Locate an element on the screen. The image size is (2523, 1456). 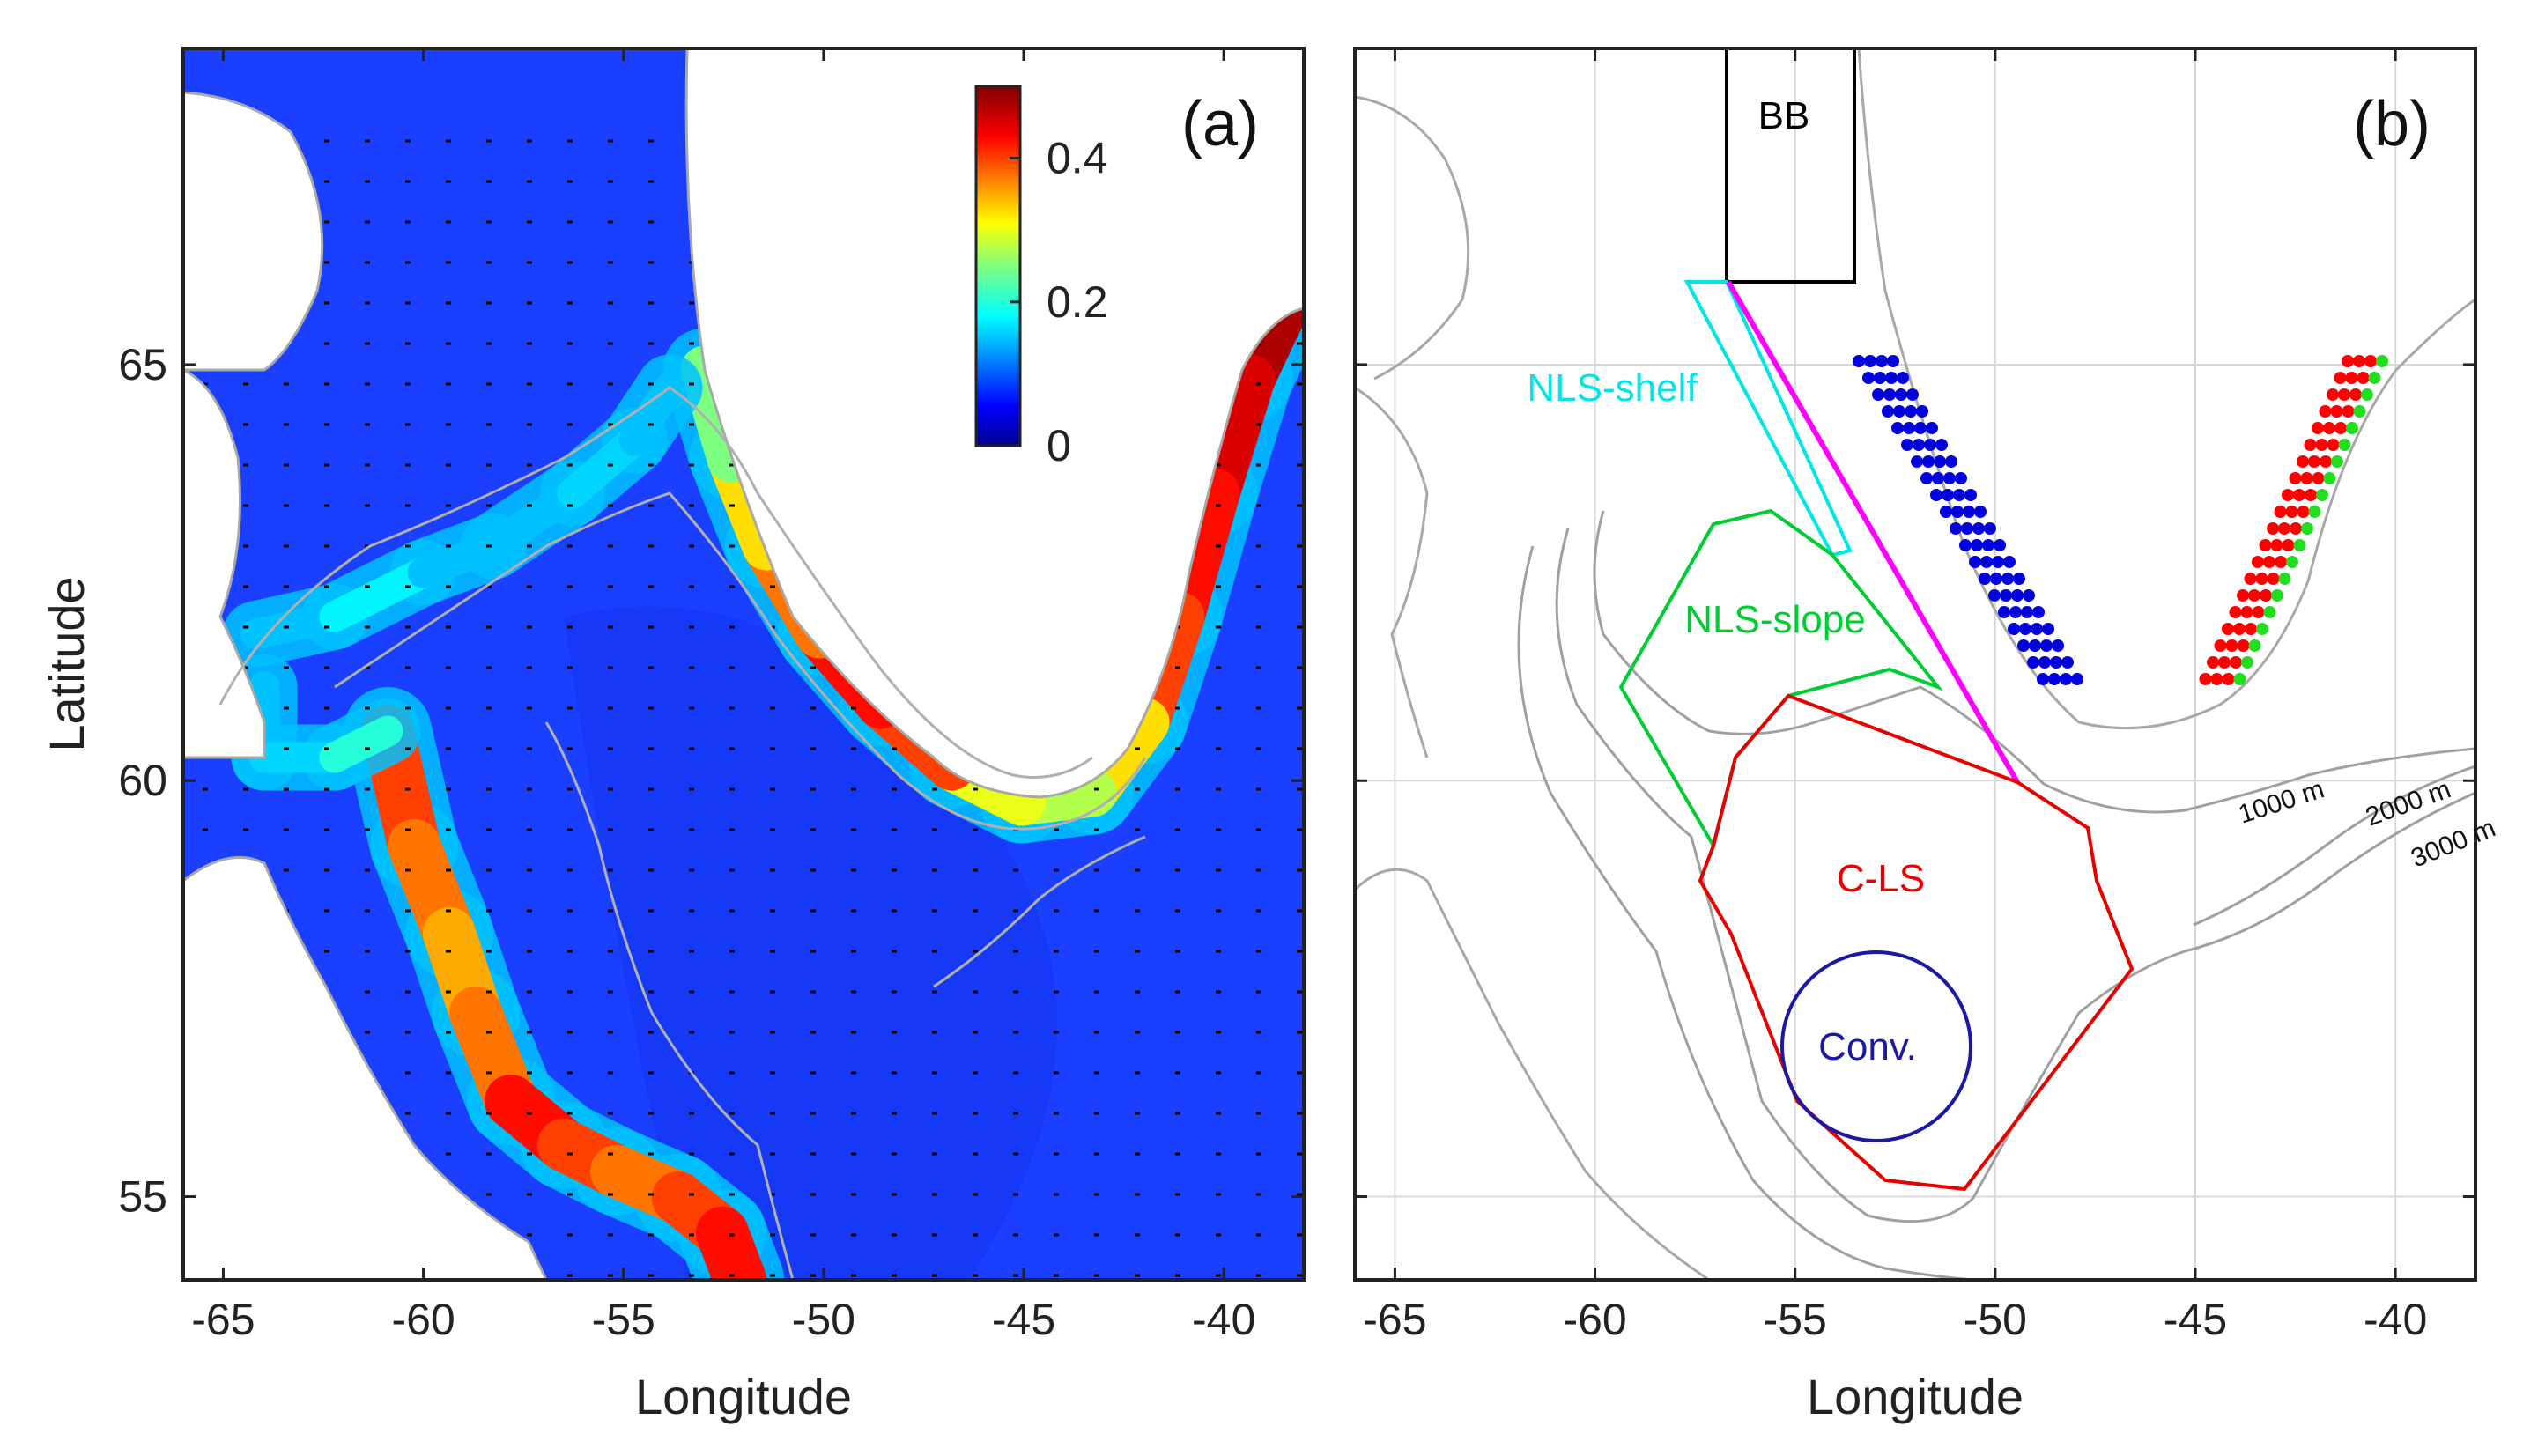
x-tick-label: -65 is located at coordinates (1395, 1319).